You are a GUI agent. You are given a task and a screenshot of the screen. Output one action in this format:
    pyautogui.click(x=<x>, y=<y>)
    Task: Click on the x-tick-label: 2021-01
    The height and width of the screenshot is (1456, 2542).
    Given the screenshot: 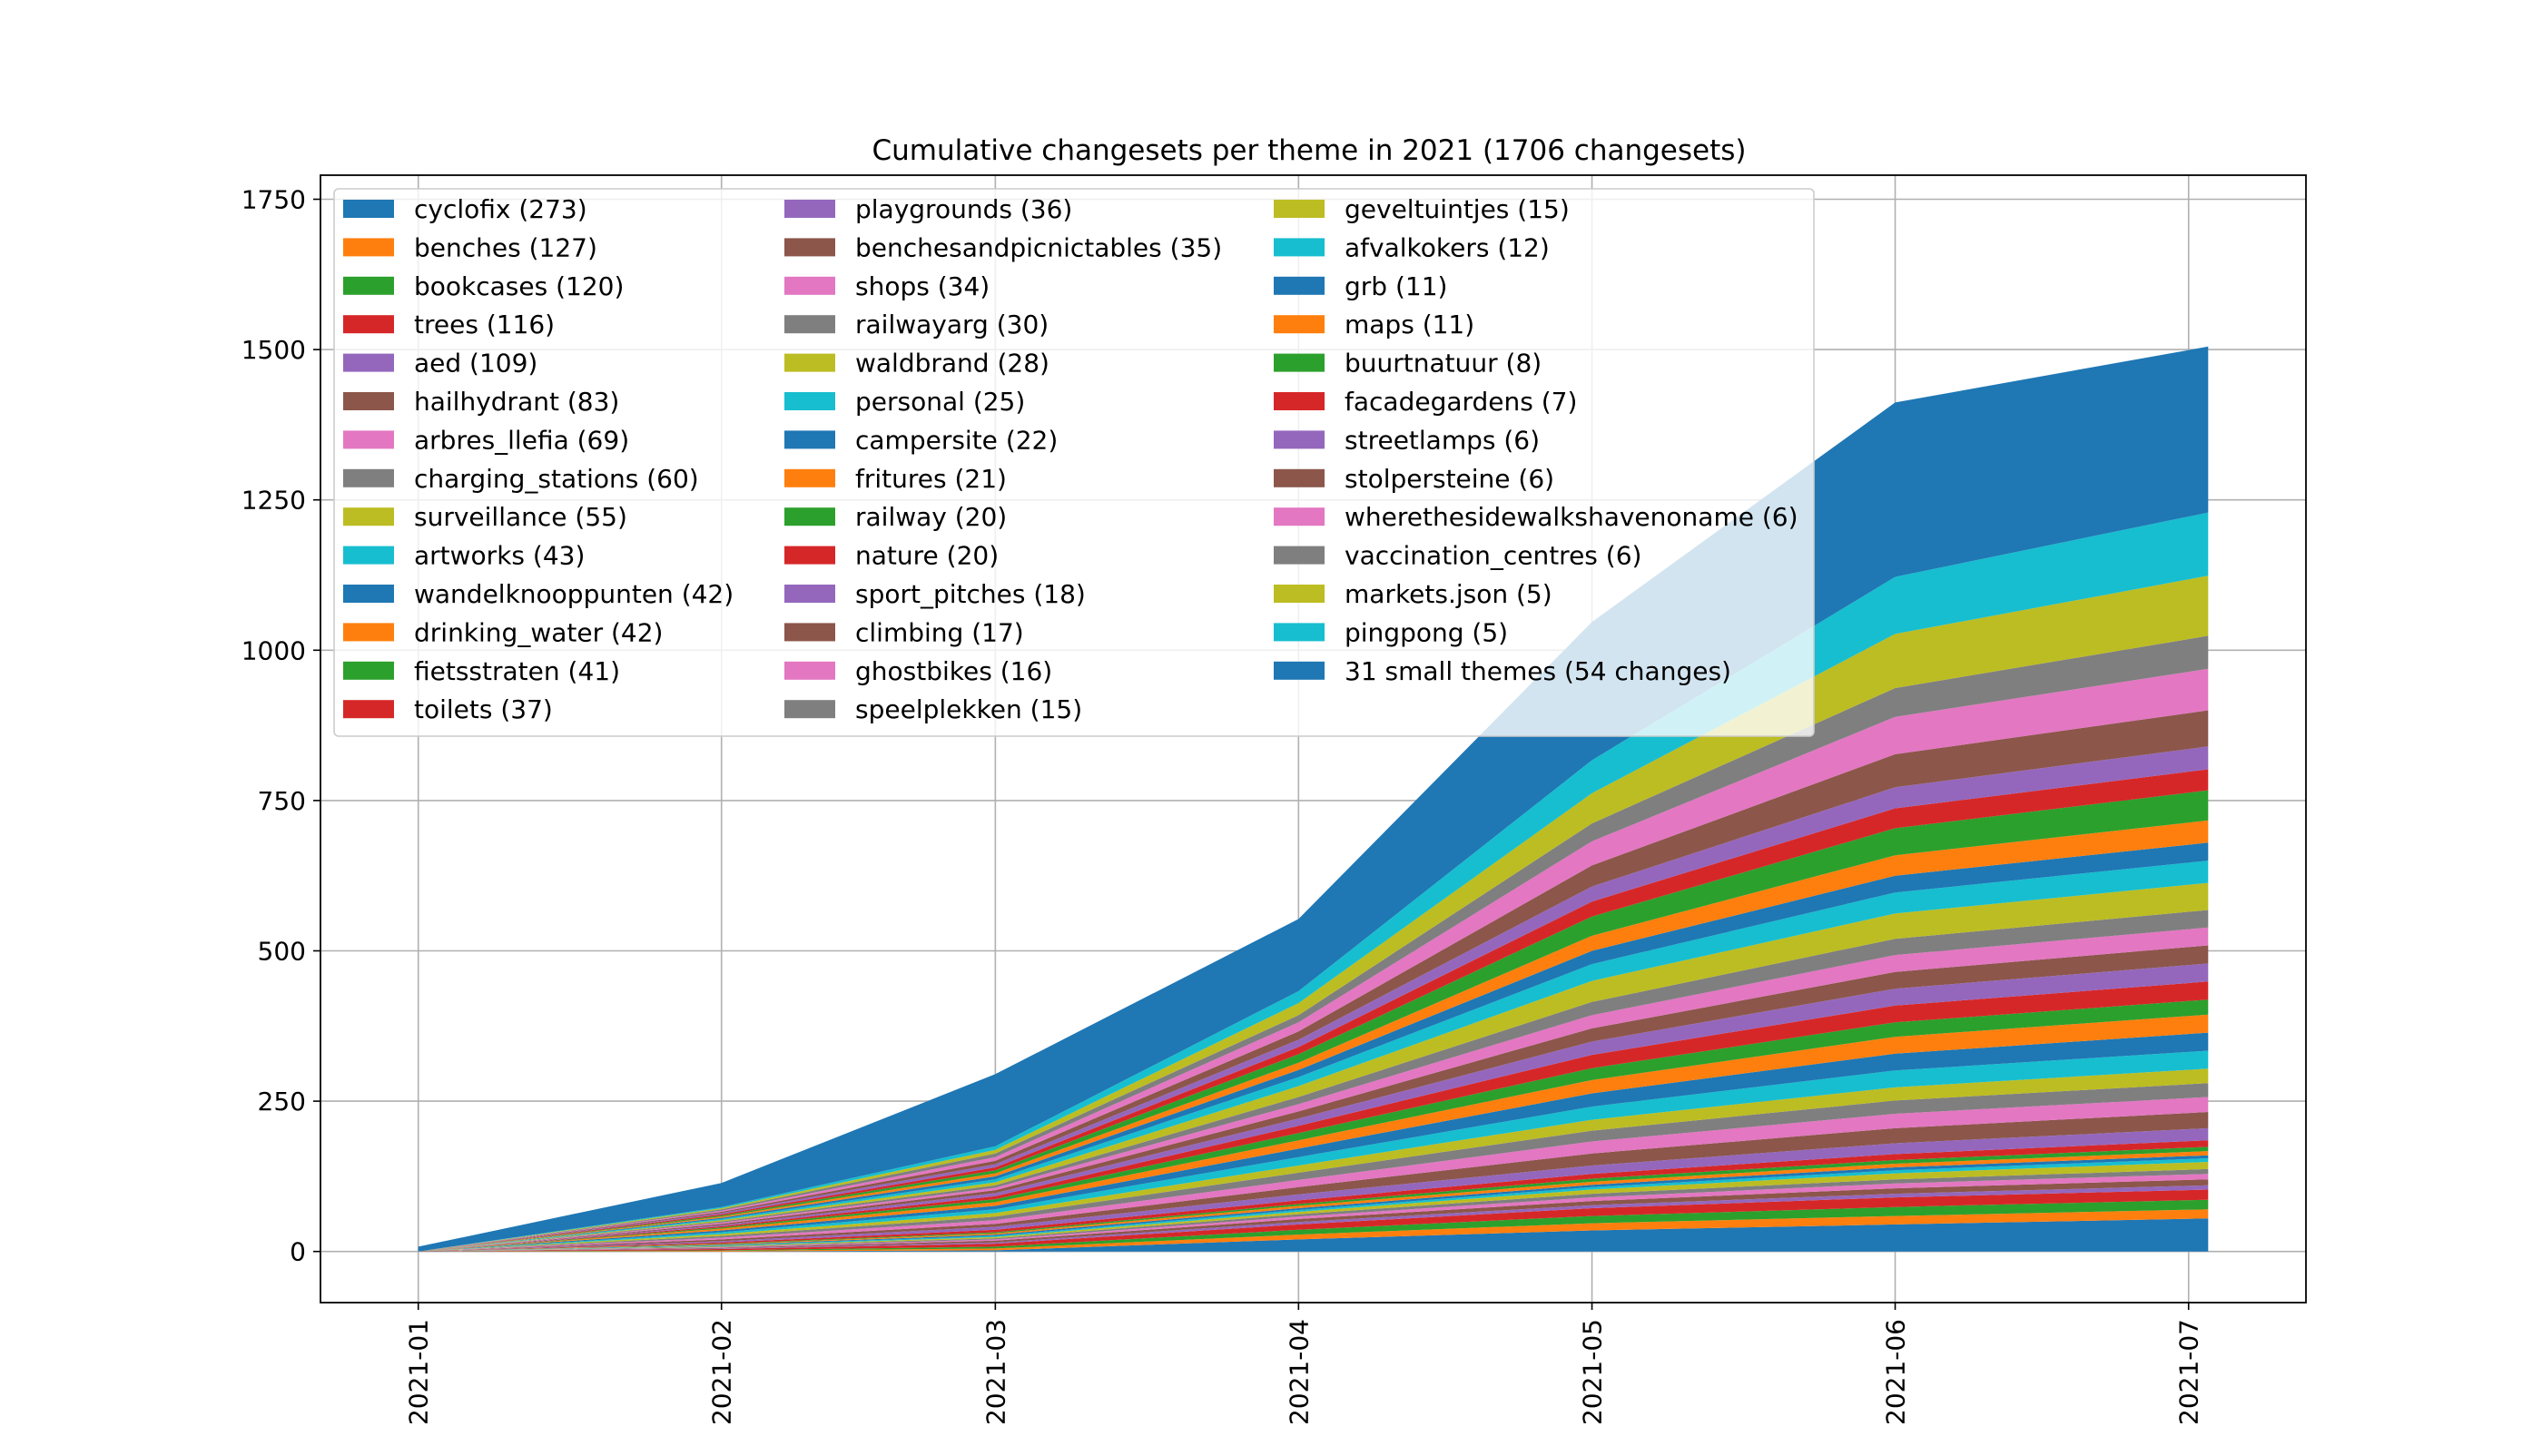 What is the action you would take?
    pyautogui.click(x=419, y=1372)
    